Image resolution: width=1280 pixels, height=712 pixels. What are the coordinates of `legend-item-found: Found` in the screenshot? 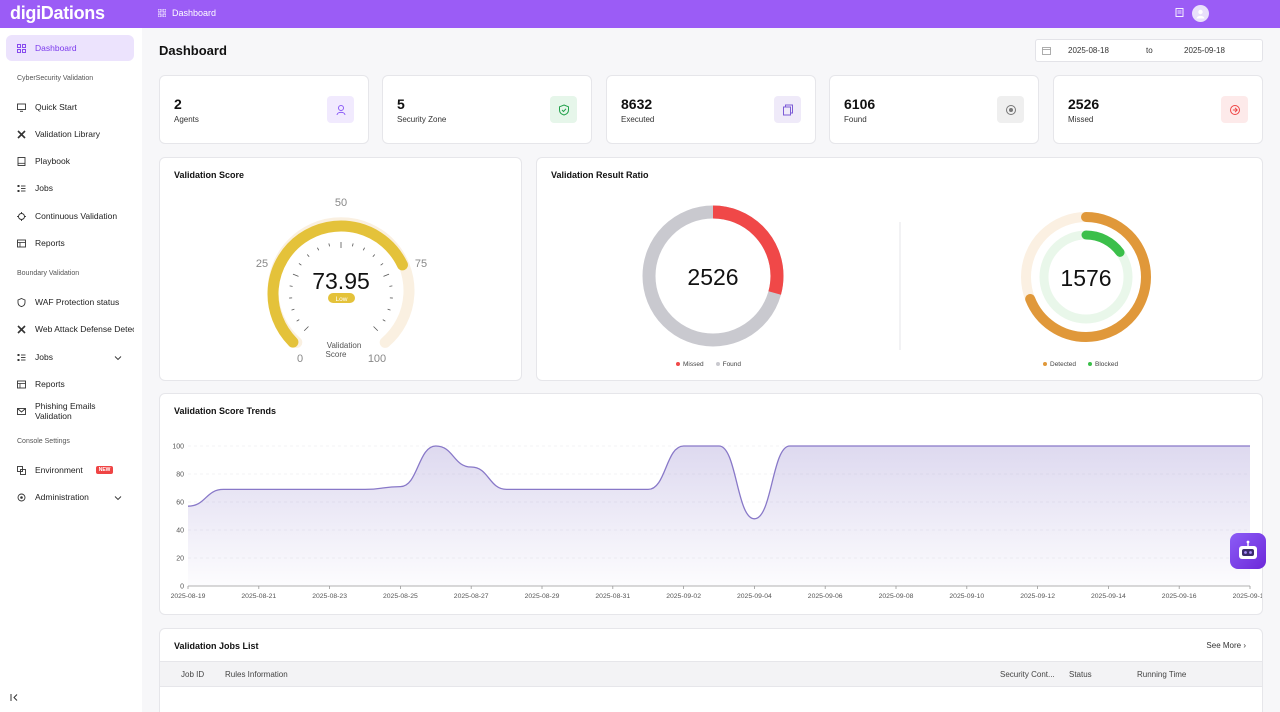 It's located at (728, 364).